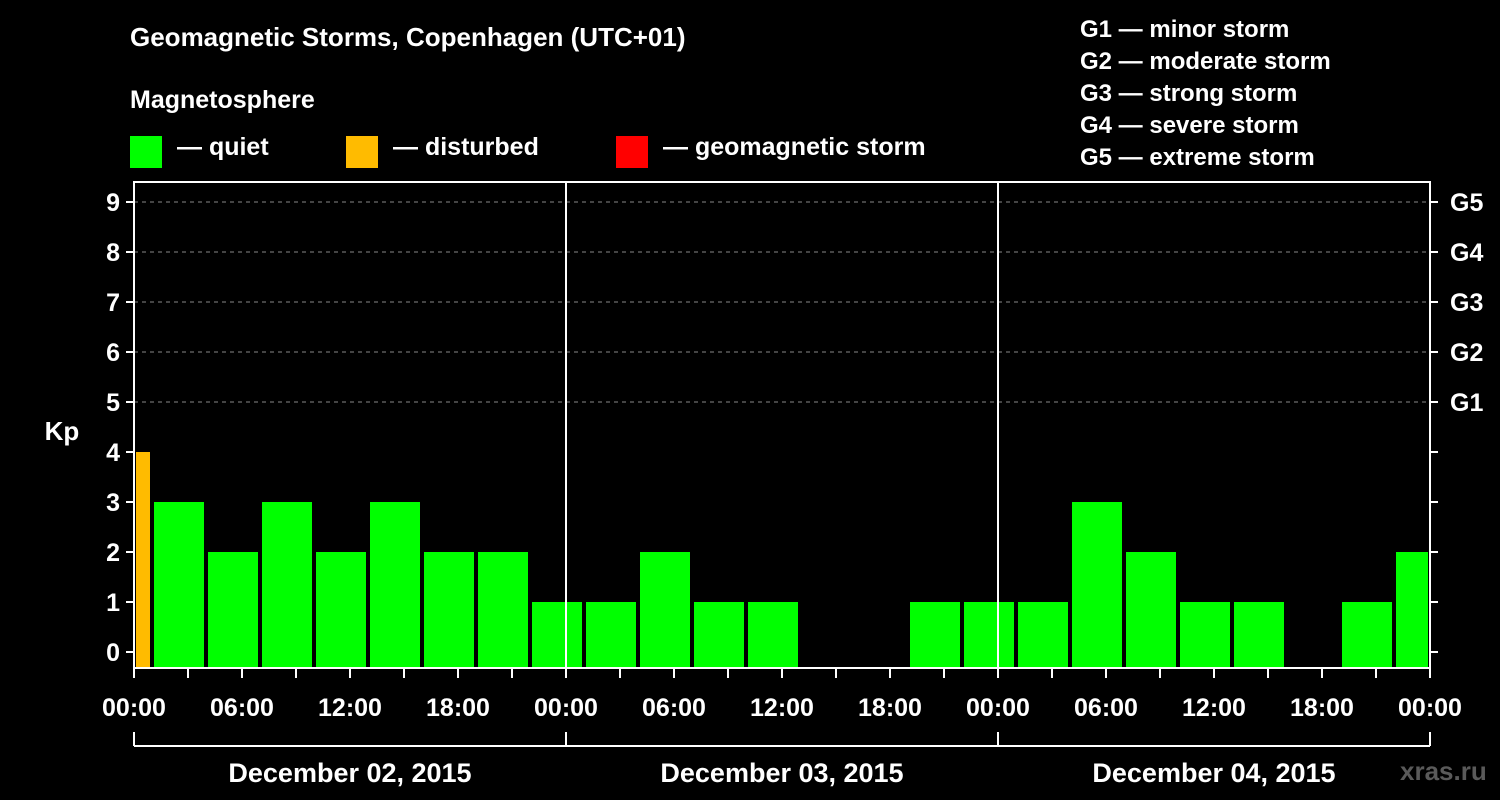 This screenshot has width=1500, height=800. What do you see at coordinates (1189, 125) in the screenshot?
I see `storm-scale-g4: G4 — severe storm` at bounding box center [1189, 125].